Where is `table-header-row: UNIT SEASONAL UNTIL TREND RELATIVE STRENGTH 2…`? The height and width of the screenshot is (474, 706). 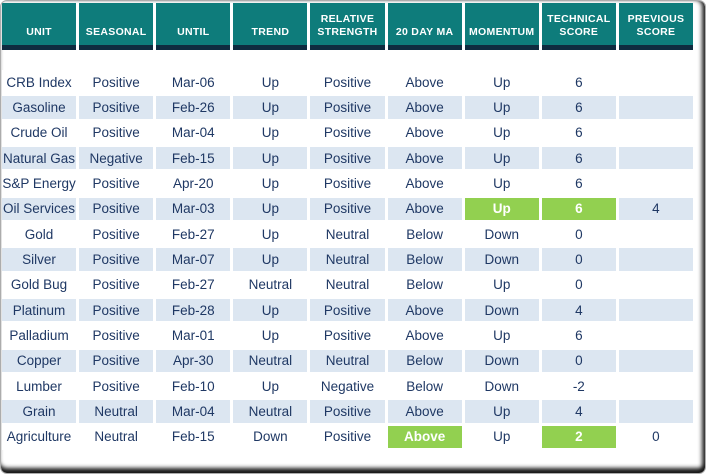 table-header-row: UNIT SEASONAL UNTIL TREND RELATIVE STRENGTH 2… is located at coordinates (347, 26).